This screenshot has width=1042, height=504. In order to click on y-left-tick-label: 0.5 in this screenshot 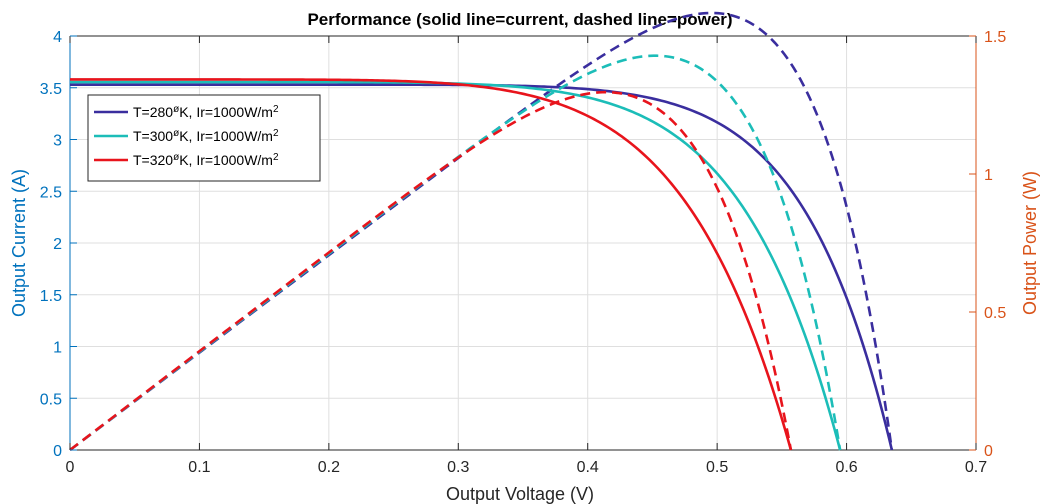, I will do `click(51, 399)`.